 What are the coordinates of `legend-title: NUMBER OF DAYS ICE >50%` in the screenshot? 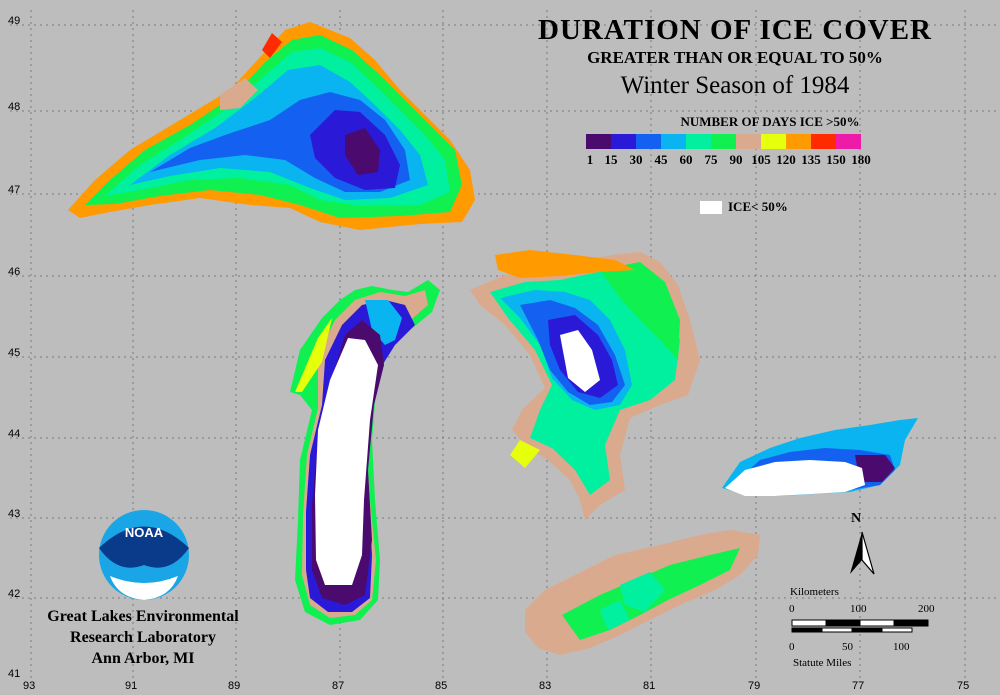 It's located at (770, 121).